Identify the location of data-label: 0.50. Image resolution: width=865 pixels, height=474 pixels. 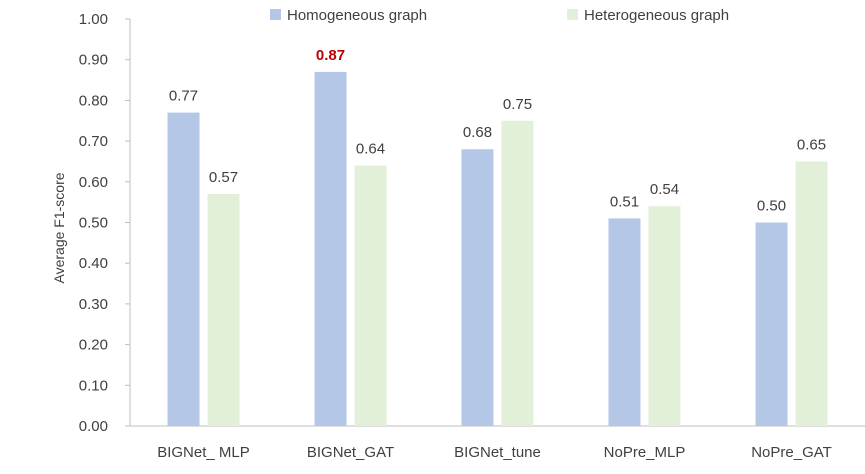
(771, 206).